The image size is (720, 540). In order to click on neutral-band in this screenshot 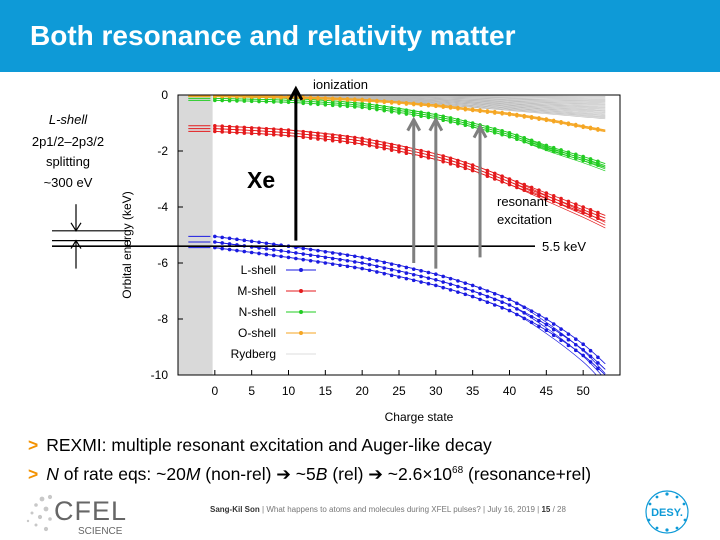, I will do `click(195, 235)`.